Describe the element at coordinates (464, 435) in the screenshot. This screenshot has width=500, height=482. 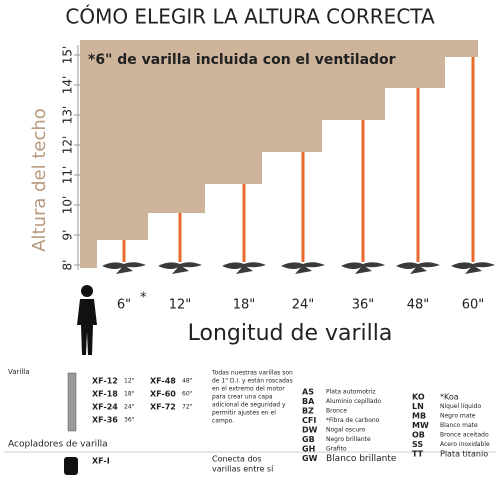
I see `finish-name: Bronce aceitado` at that location.